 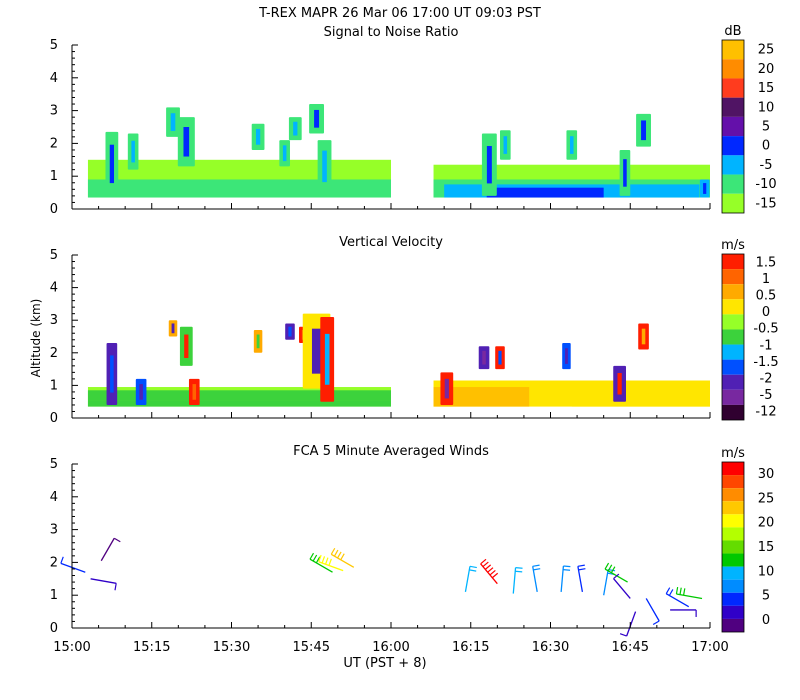 What do you see at coordinates (390, 647) in the screenshot?
I see `x-tick-label: 16:00` at bounding box center [390, 647].